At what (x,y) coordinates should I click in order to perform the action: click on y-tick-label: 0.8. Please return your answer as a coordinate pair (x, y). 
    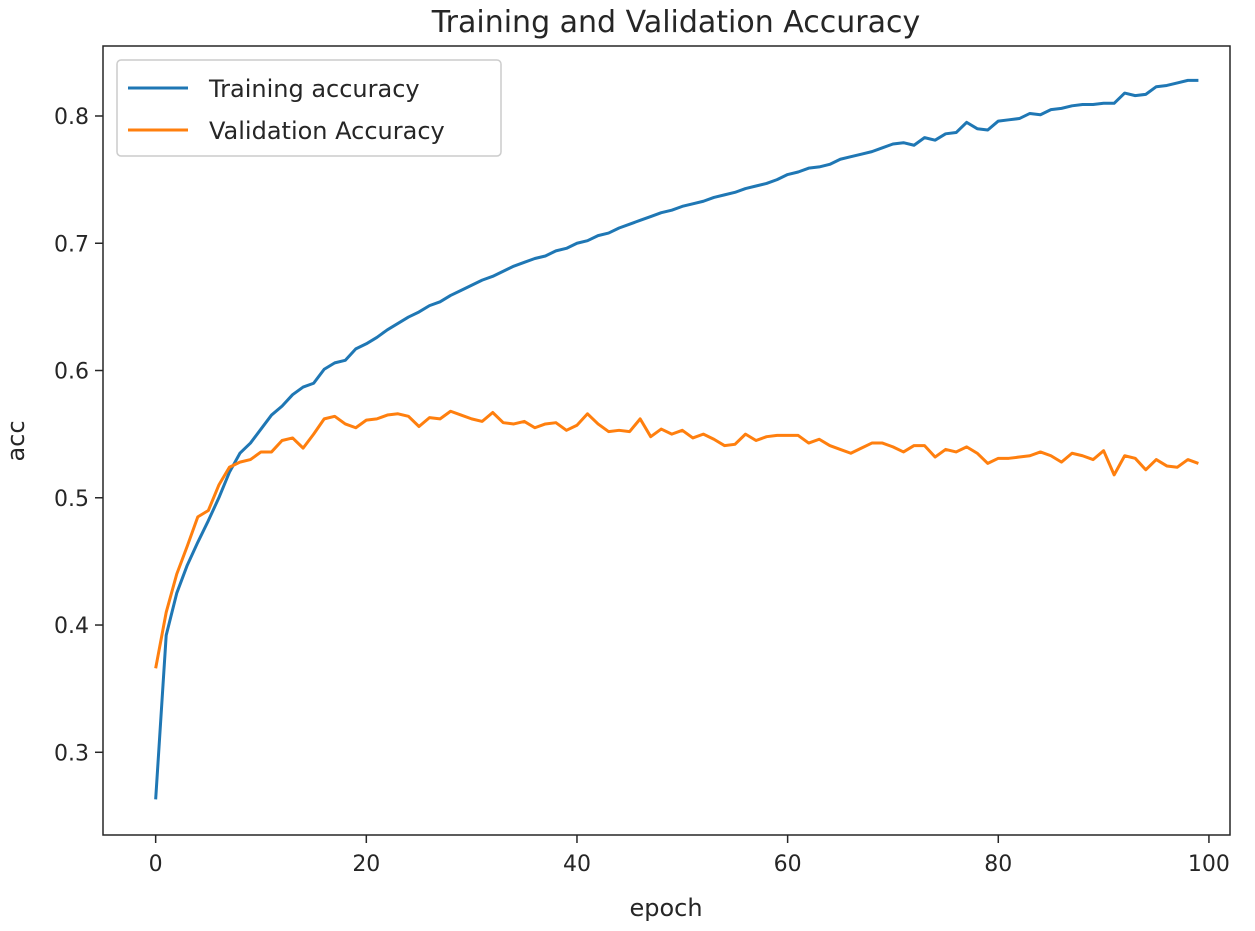
    Looking at the image, I should click on (71, 117).